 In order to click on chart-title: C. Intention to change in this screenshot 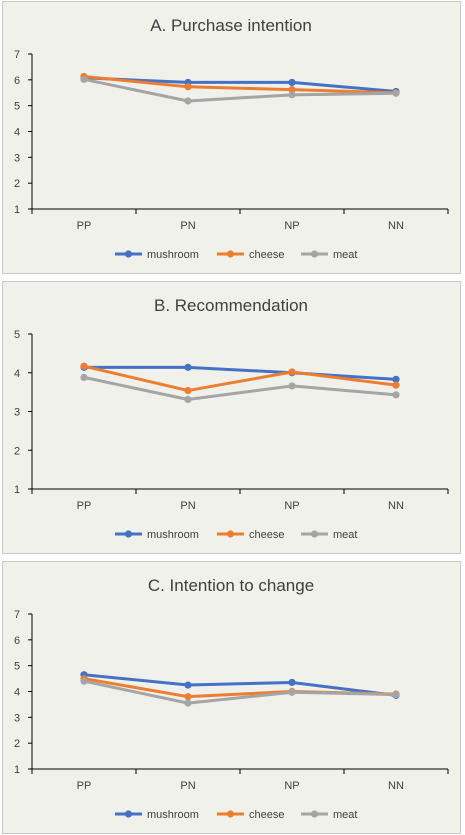, I will do `click(231, 585)`.